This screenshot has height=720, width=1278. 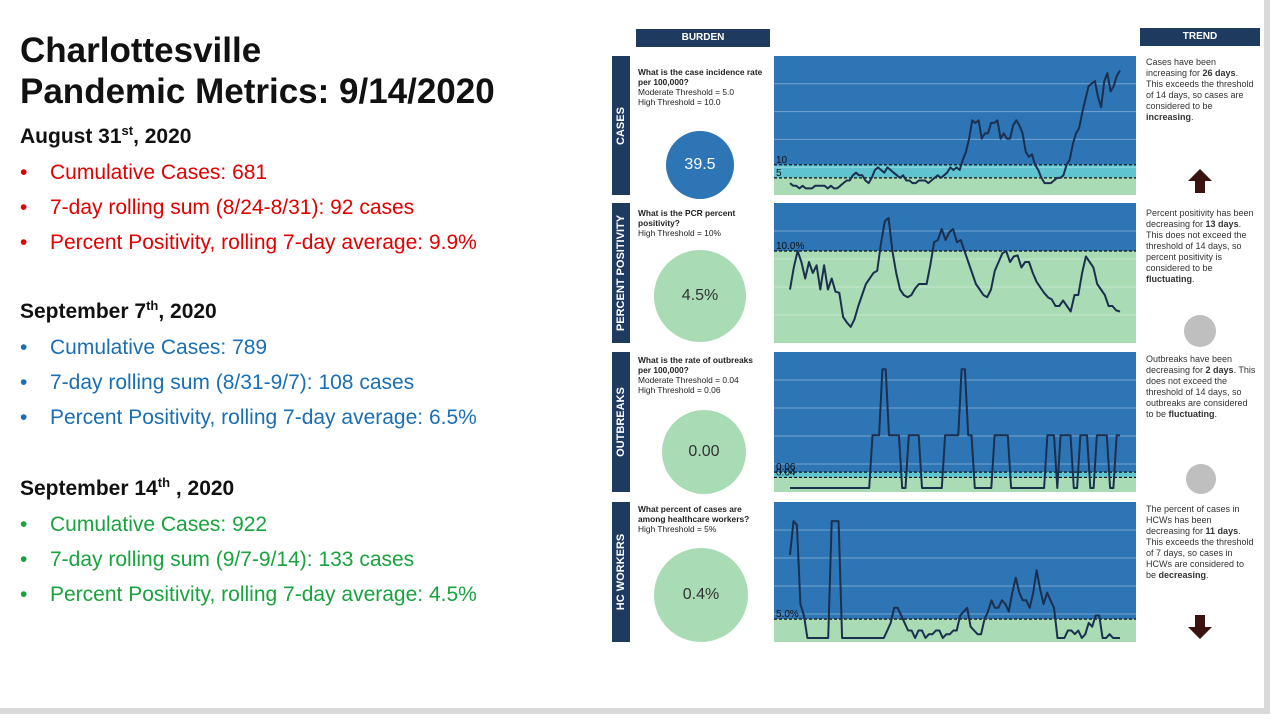 What do you see at coordinates (310, 172) in the screenshot?
I see `list-item: Cumulative Cases: 681` at bounding box center [310, 172].